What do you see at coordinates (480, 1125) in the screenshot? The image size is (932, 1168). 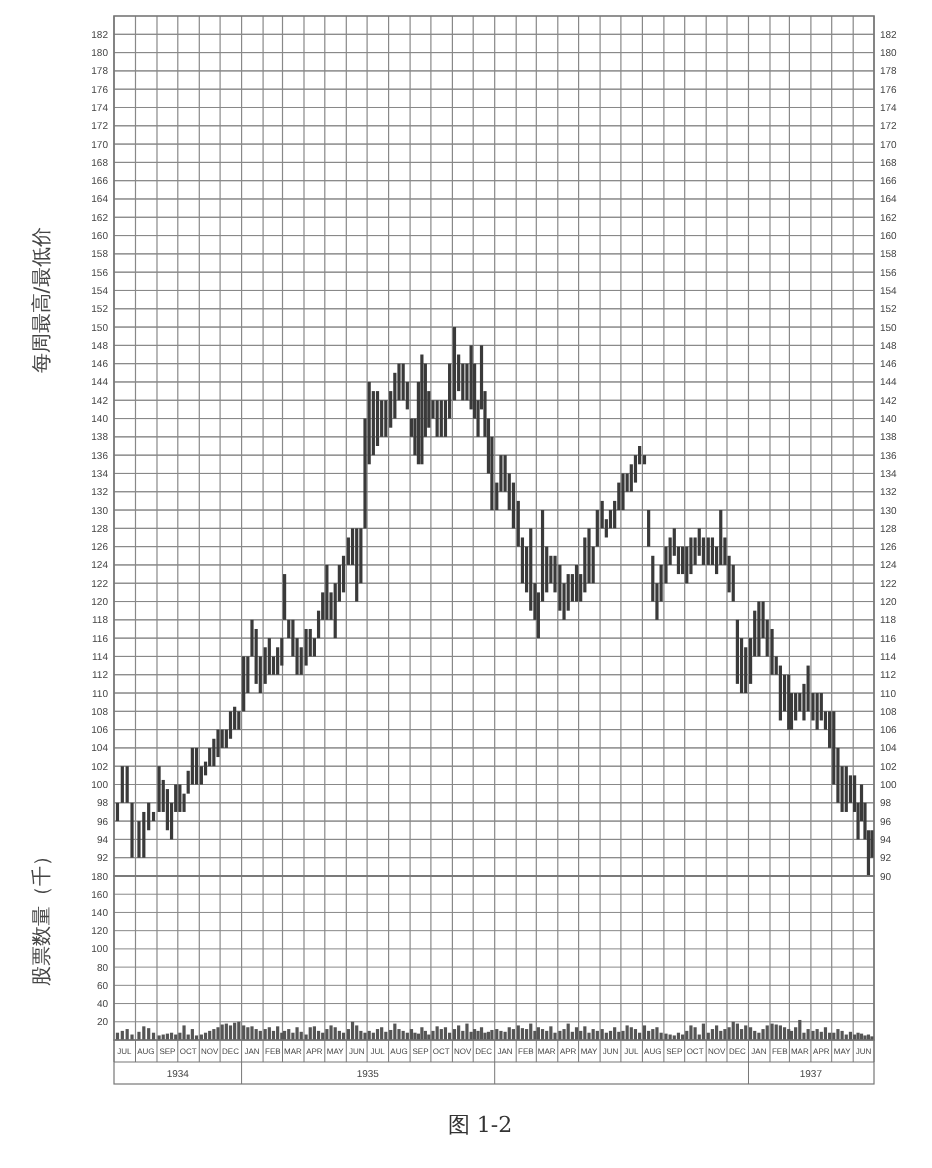 I see `text: 图 1-2` at bounding box center [480, 1125].